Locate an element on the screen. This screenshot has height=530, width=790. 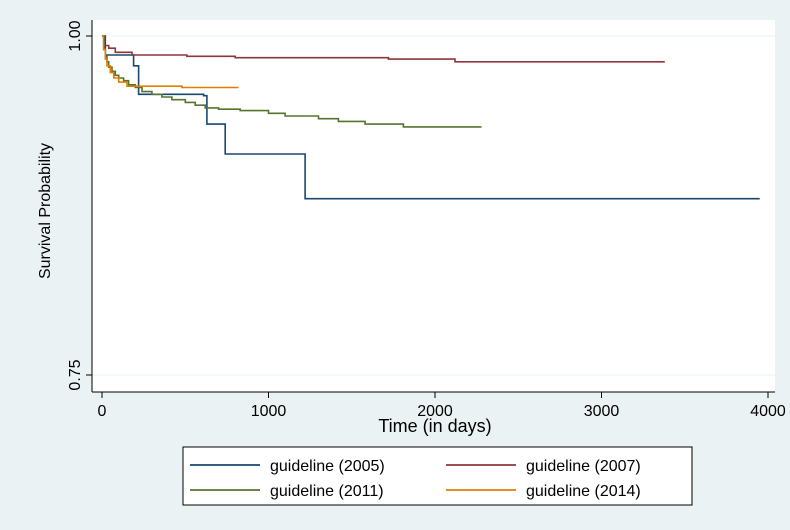
legend-label-3: guideline (2011) is located at coordinates (327, 491).